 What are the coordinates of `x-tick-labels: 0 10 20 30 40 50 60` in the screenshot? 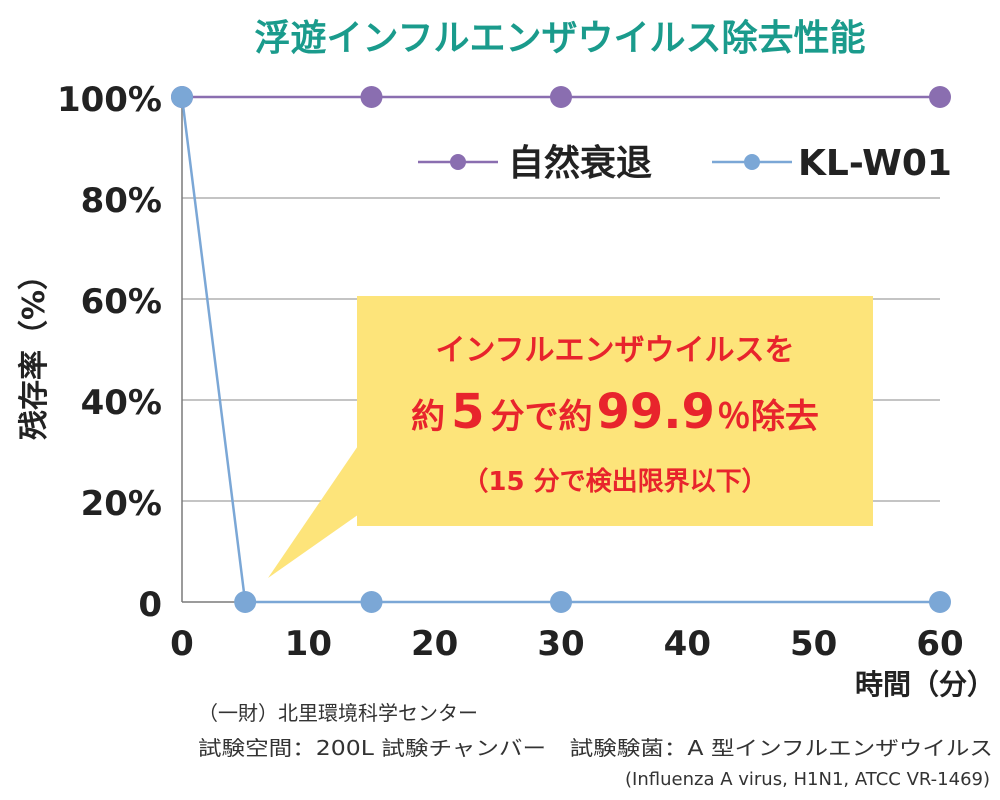 It's located at (567, 644).